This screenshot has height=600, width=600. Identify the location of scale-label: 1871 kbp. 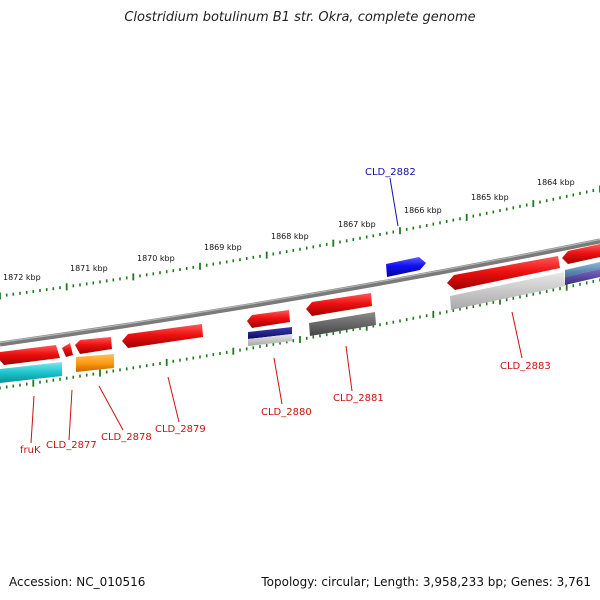
(89, 268).